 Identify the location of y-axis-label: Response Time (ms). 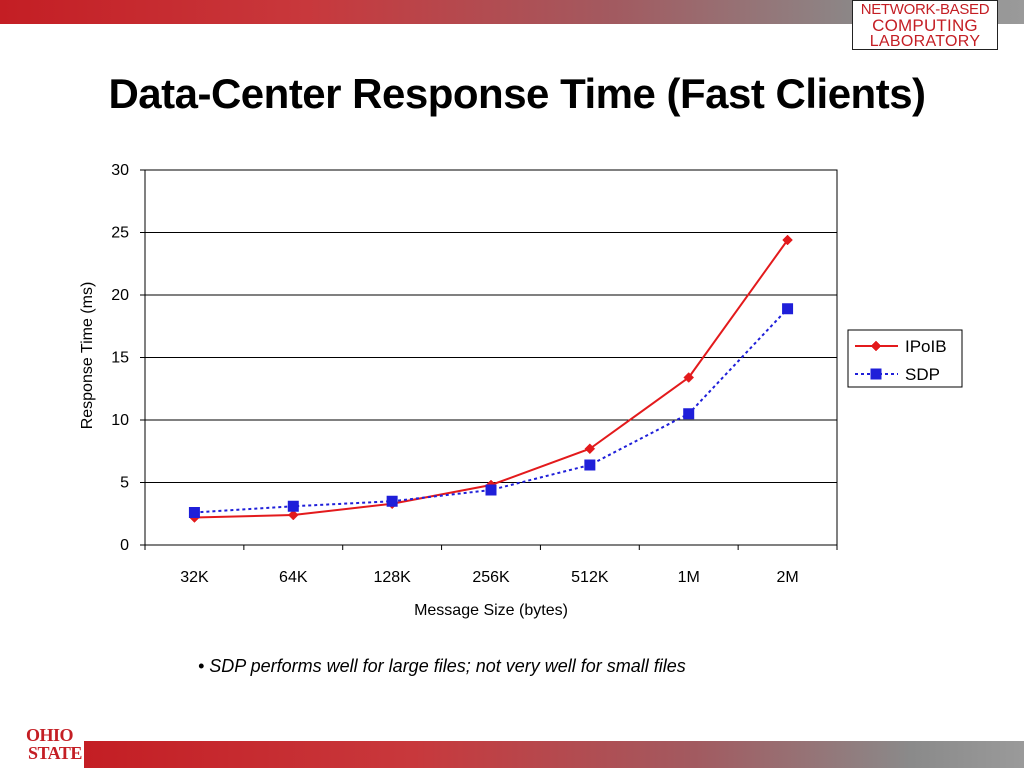
(87, 356).